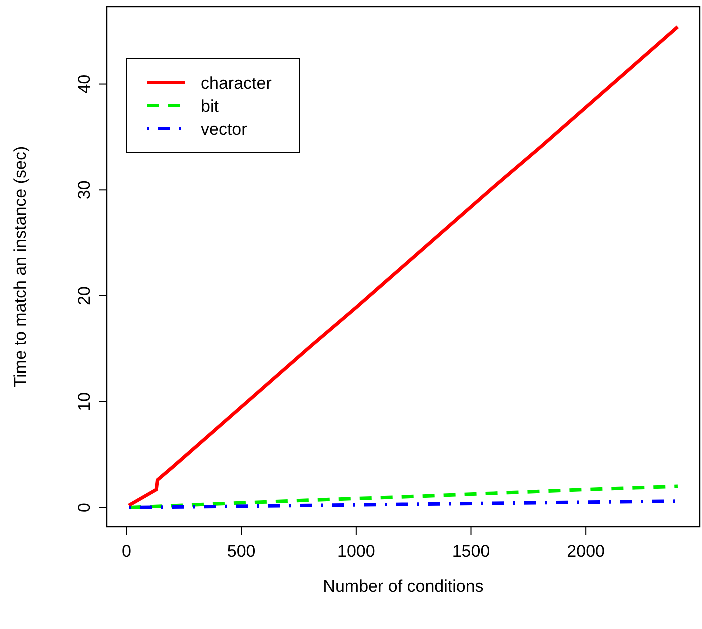  I want to click on y-tick-label: 10, so click(84, 402).